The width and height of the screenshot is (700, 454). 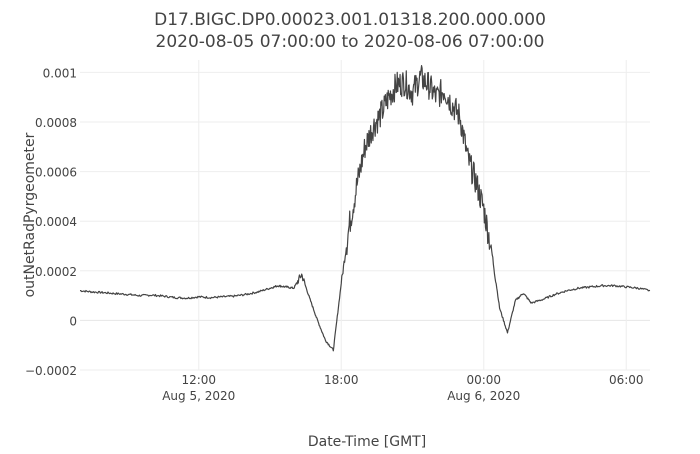 What do you see at coordinates (56, 222) in the screenshot?
I see `y-tick-label: 0.0004` at bounding box center [56, 222].